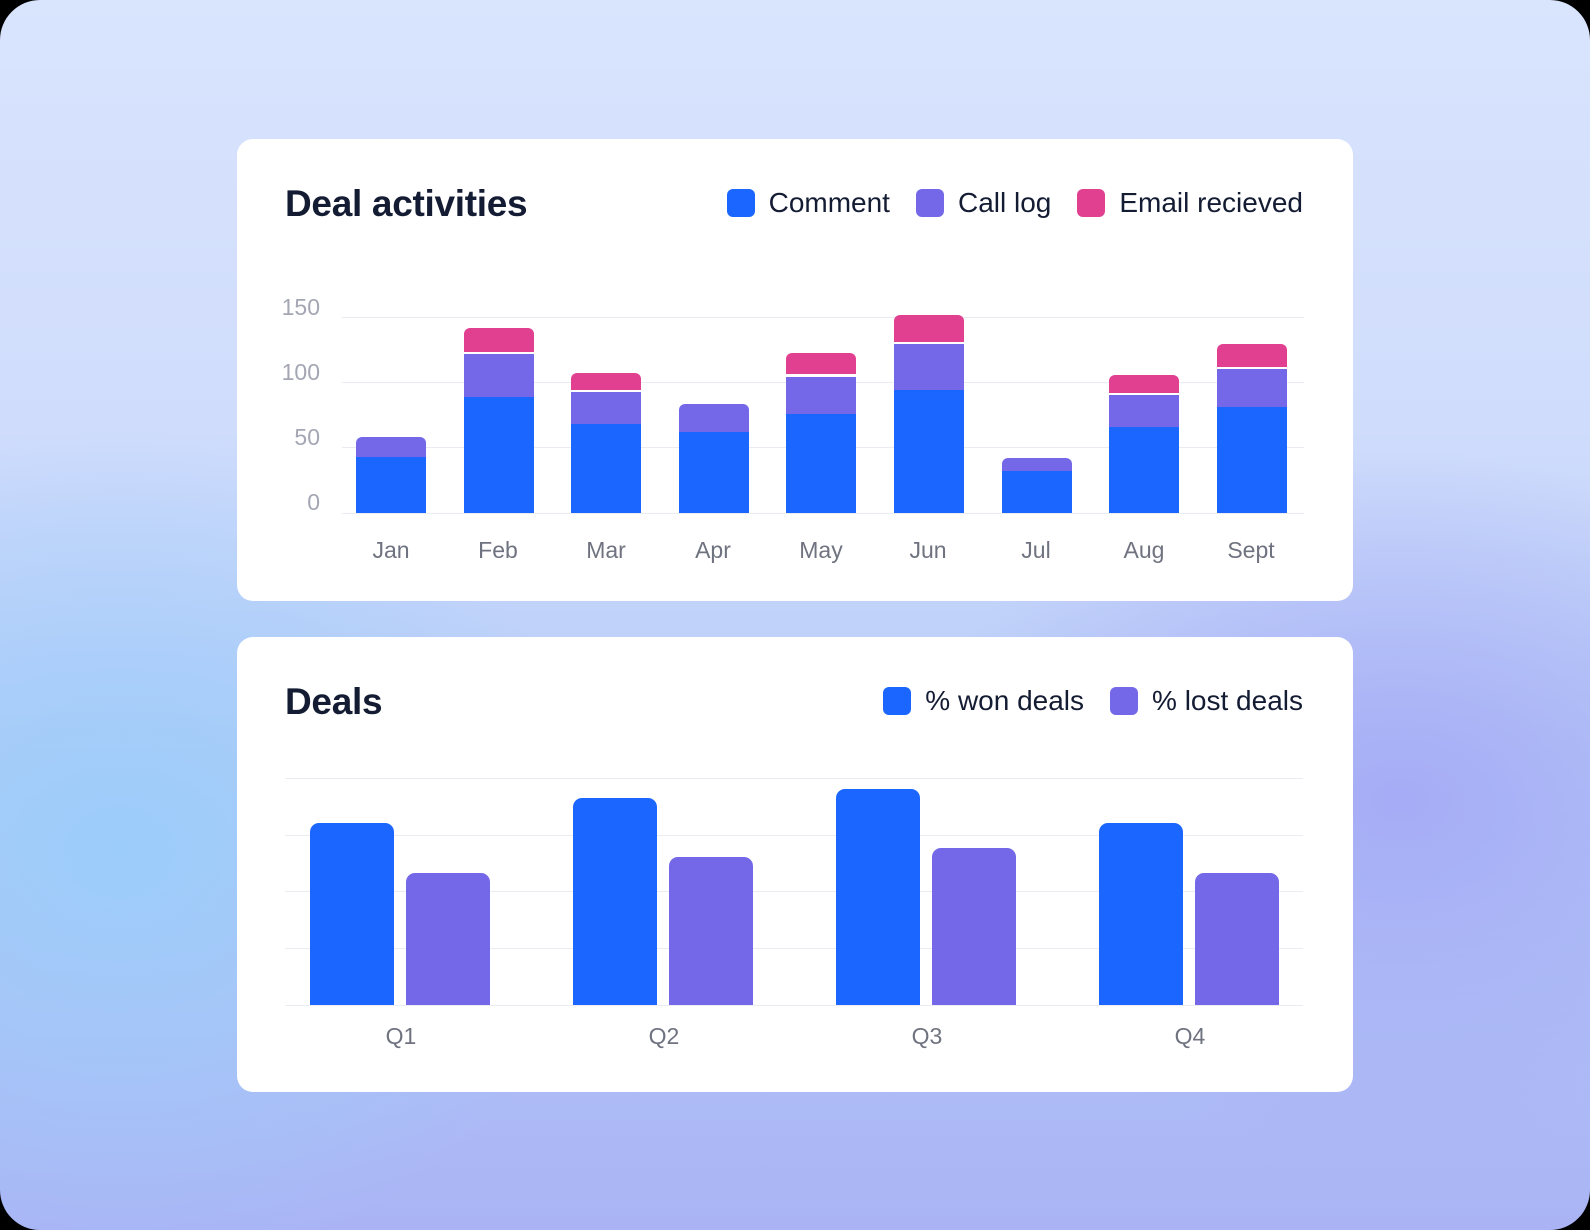  I want to click on lost-swatch-icon, so click(1124, 701).